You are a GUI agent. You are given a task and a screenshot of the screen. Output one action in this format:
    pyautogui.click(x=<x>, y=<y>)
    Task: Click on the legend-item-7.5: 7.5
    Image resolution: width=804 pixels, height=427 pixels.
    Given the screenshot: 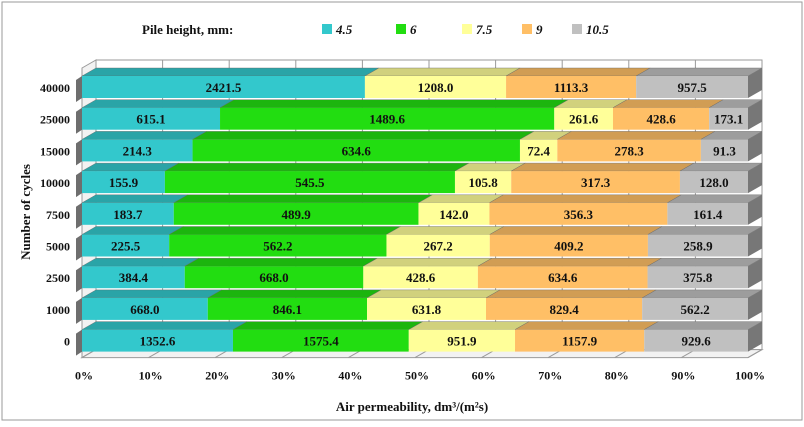 What is the action you would take?
    pyautogui.click(x=477, y=29)
    